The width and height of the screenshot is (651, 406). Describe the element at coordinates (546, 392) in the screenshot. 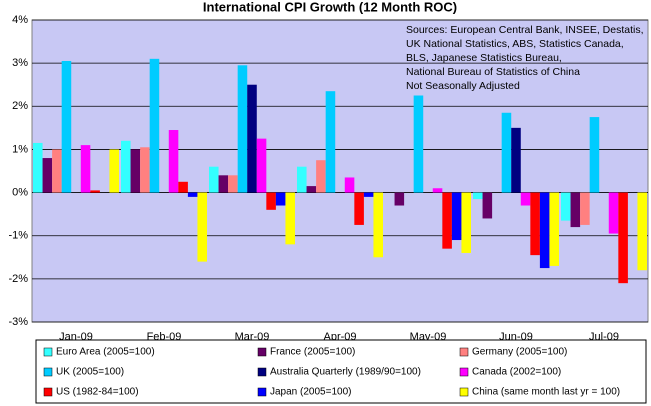

I see `legend-label: China (same month last yr = 100)` at that location.